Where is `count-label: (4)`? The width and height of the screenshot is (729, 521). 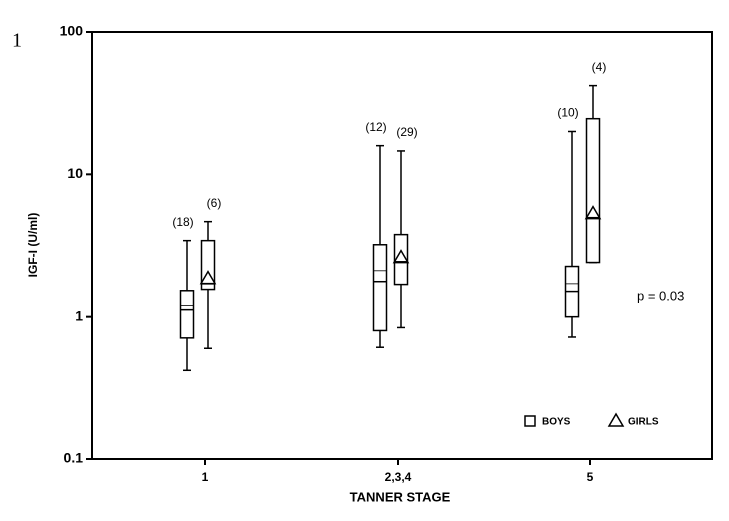 count-label: (4) is located at coordinates (599, 67).